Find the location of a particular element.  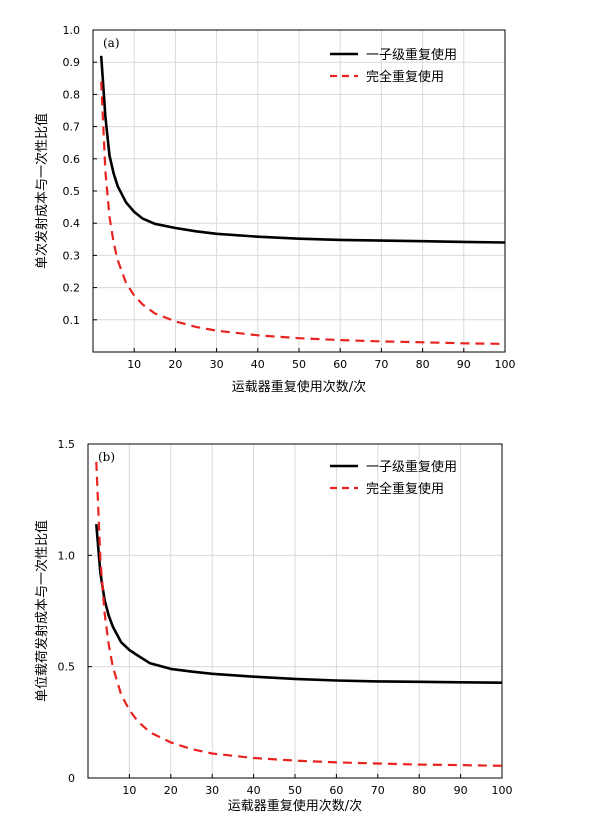

y-tick-label: 0.7 is located at coordinates (72, 127).